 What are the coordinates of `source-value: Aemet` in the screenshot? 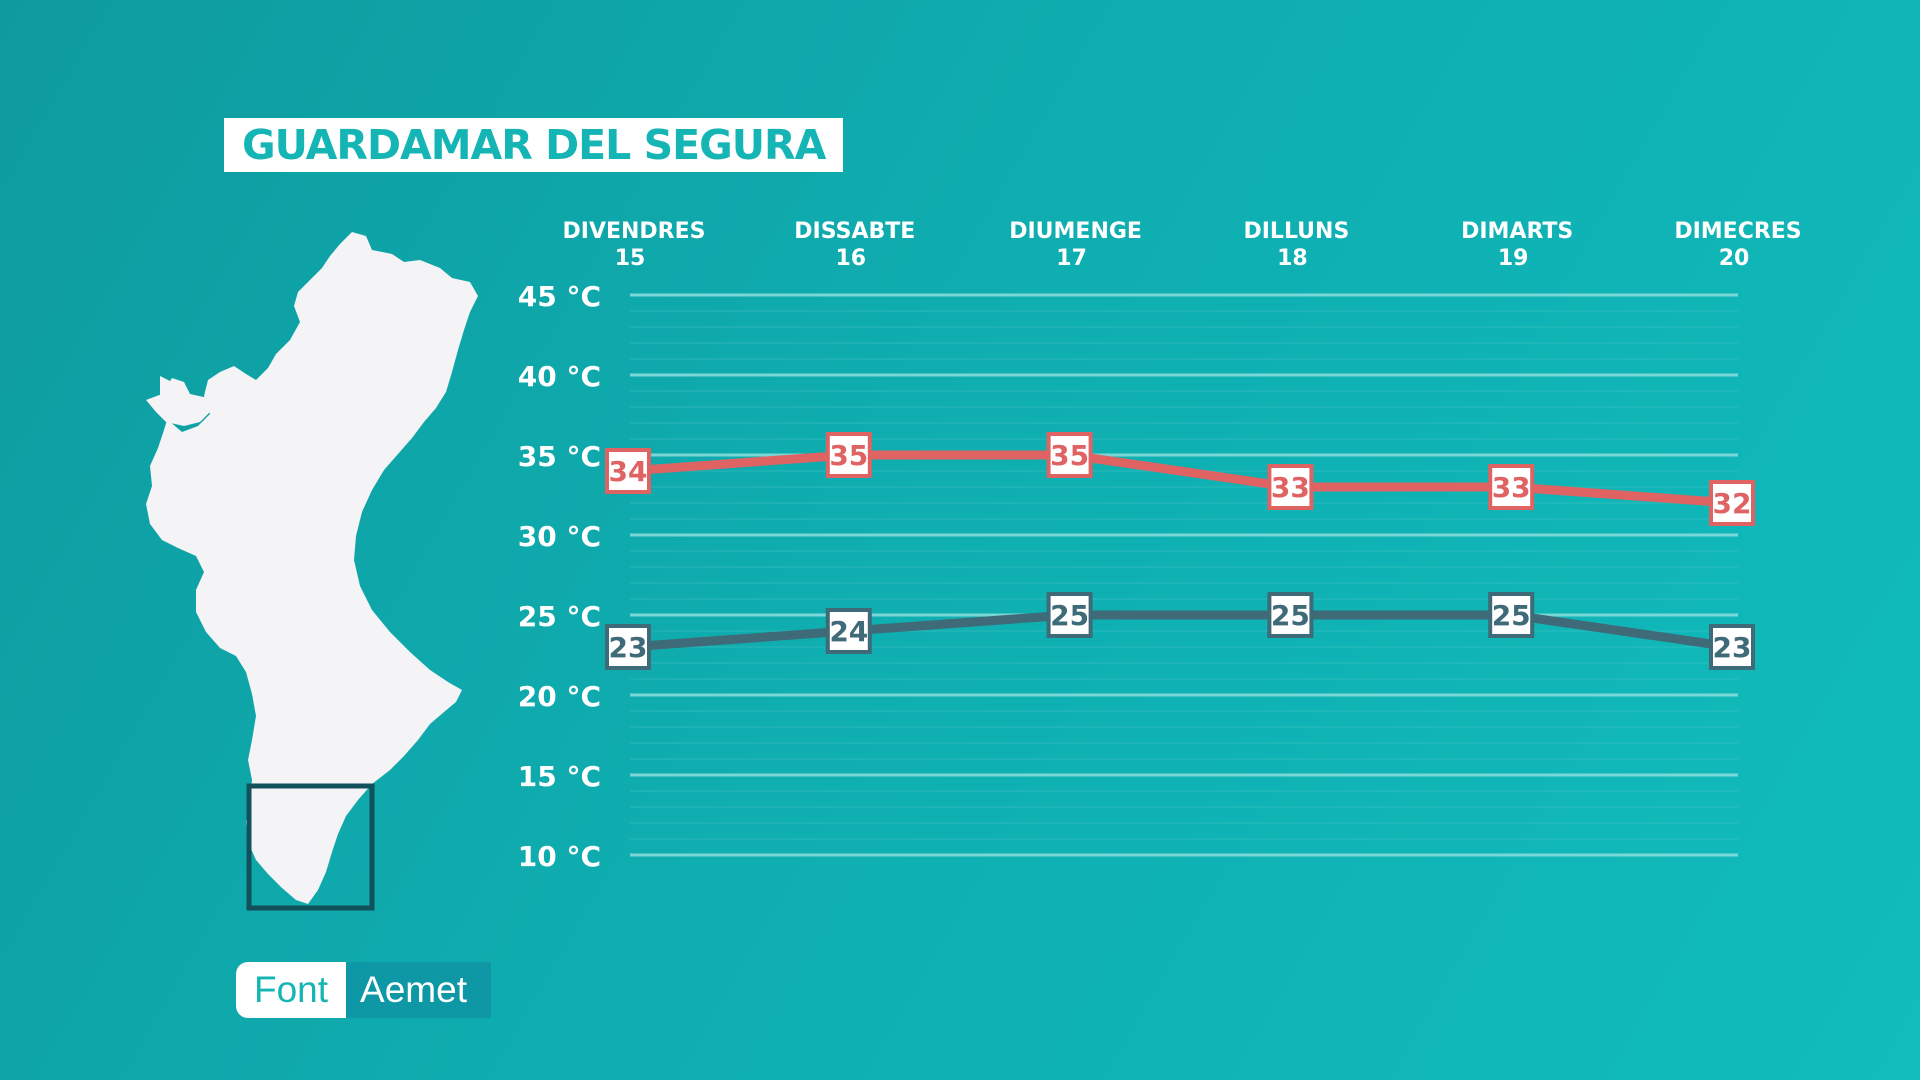 It's located at (418, 990).